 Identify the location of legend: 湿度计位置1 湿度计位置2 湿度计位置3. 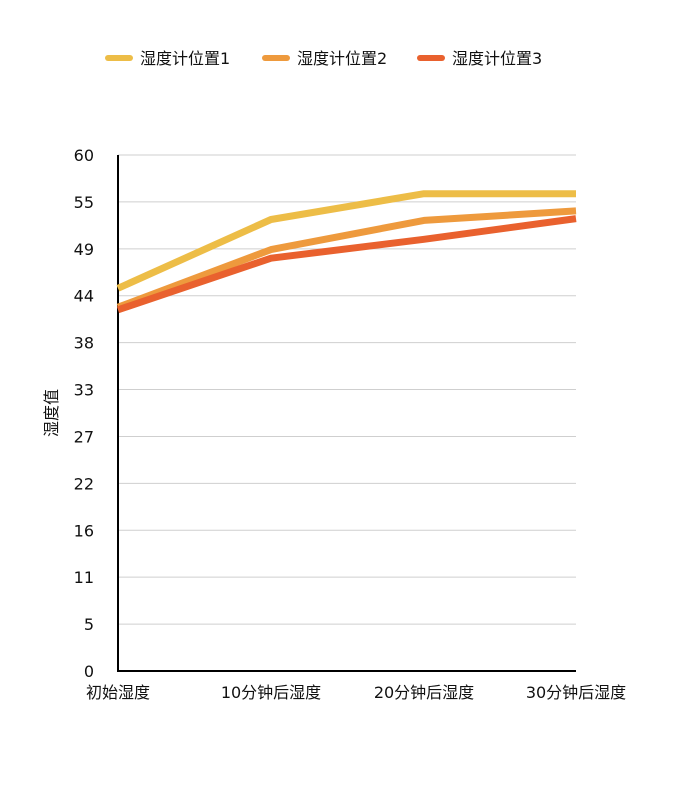
(323, 58).